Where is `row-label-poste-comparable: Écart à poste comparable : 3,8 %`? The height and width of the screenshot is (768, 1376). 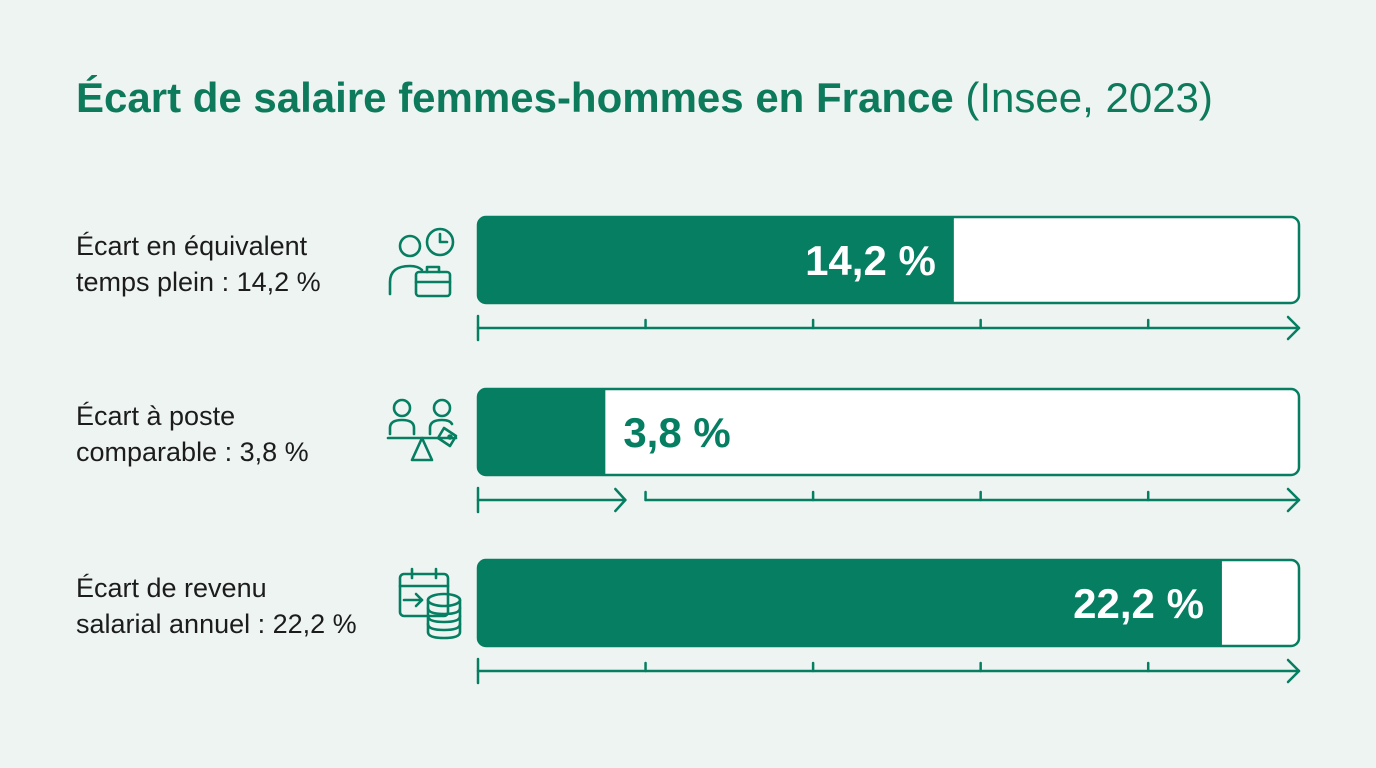 row-label-poste-comparable: Écart à poste comparable : 3,8 % is located at coordinates (236, 434).